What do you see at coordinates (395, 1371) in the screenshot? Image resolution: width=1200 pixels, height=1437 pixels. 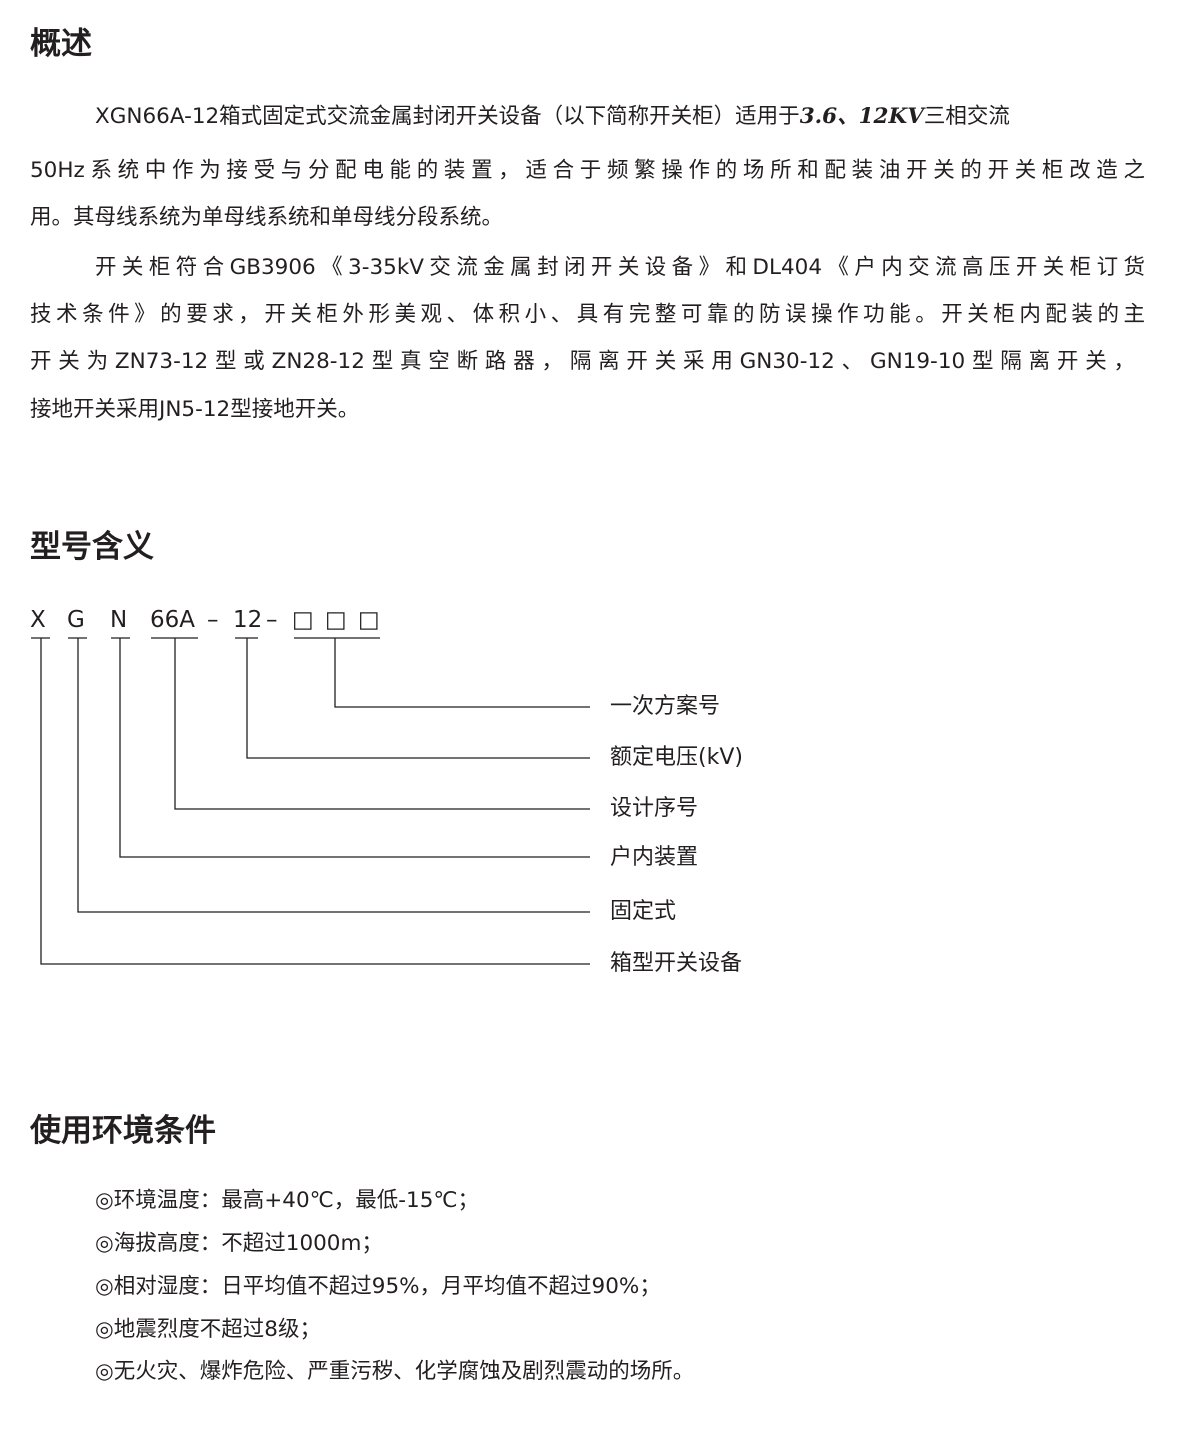 I see `env-item: ◎无火灾、爆炸危险、严重污秽、化学腐蚀及剧烈震动的场所。` at bounding box center [395, 1371].